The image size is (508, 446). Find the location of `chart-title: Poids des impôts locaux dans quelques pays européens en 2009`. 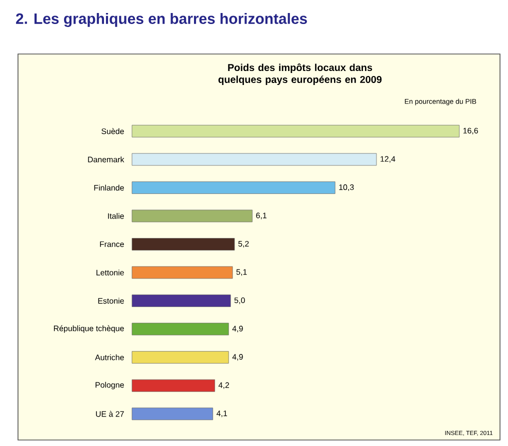

chart-title: Poids des impôts locaux dans quelques pays européens en 2009 is located at coordinates (300, 74).